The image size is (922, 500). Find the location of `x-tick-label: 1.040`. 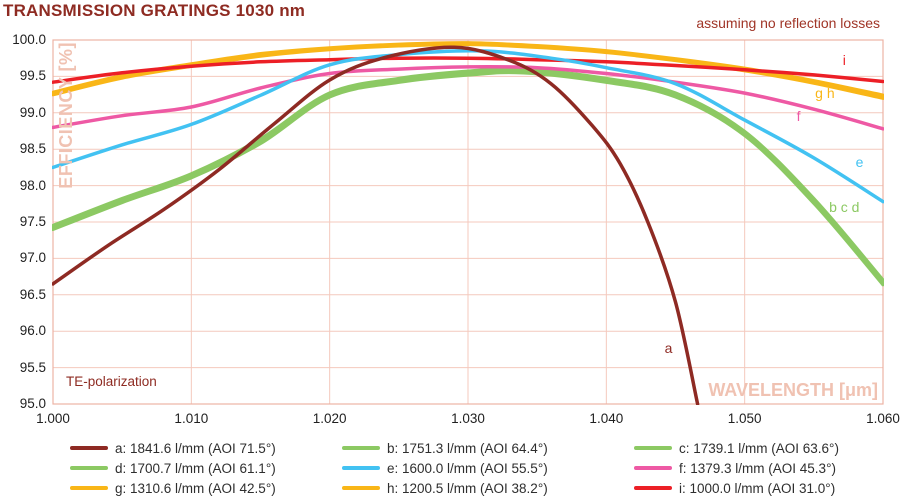

x-tick-label: 1.040 is located at coordinates (606, 418).